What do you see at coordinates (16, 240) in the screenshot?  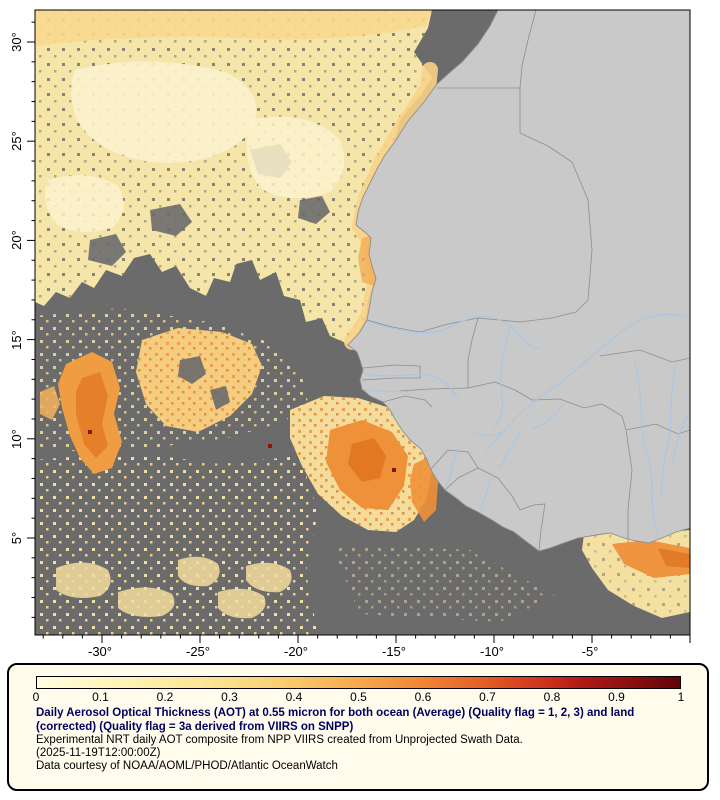 I see `lat-tick-label: 20°` at bounding box center [16, 240].